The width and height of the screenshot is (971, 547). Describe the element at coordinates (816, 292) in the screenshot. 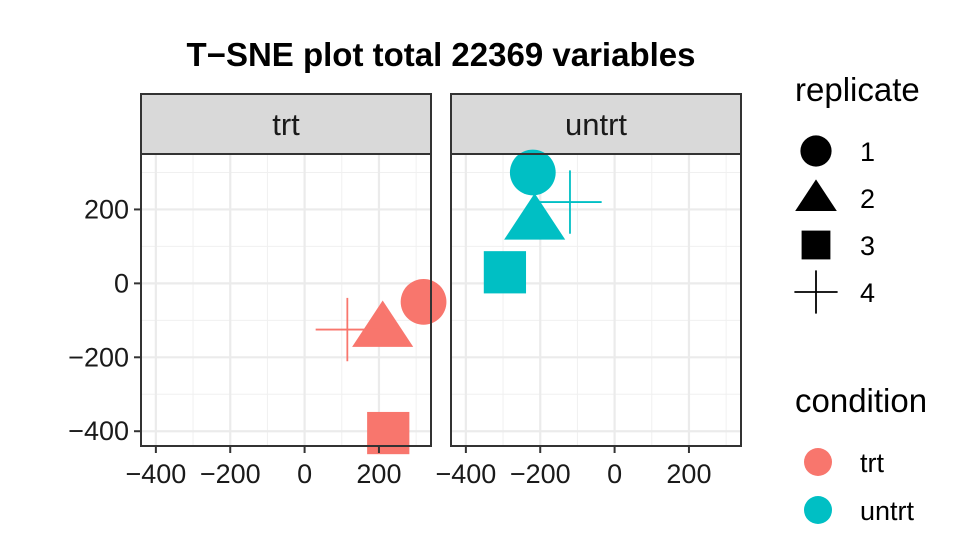

I see `legend-key-cross` at that location.